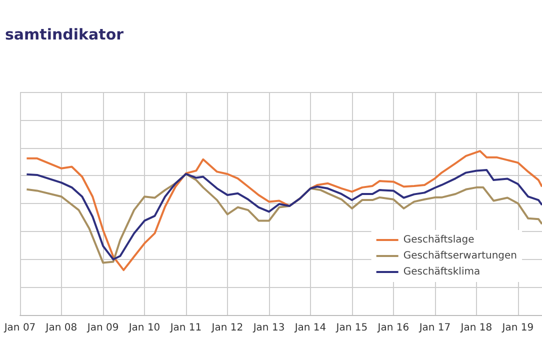 The width and height of the screenshot is (542, 340). What do you see at coordinates (441, 272) in the screenshot?
I see `legend-label: Geschäftsklima` at bounding box center [441, 272].